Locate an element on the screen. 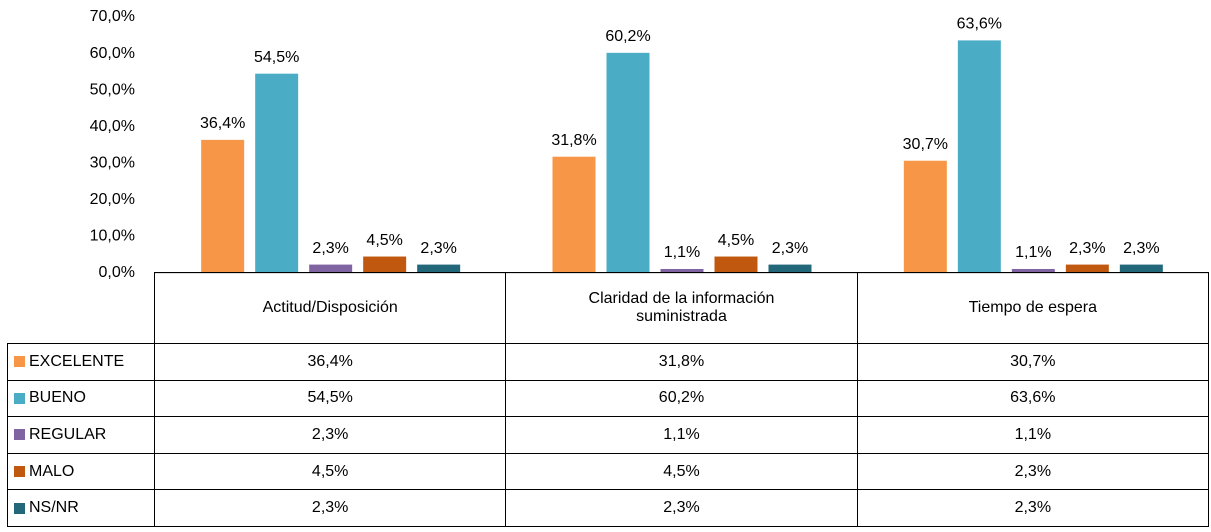  data-label: 54,5% is located at coordinates (276, 57).